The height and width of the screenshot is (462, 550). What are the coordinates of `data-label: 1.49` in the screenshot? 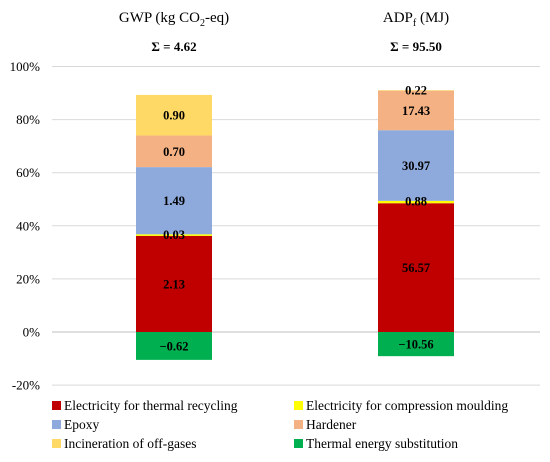 It's located at (174, 201).